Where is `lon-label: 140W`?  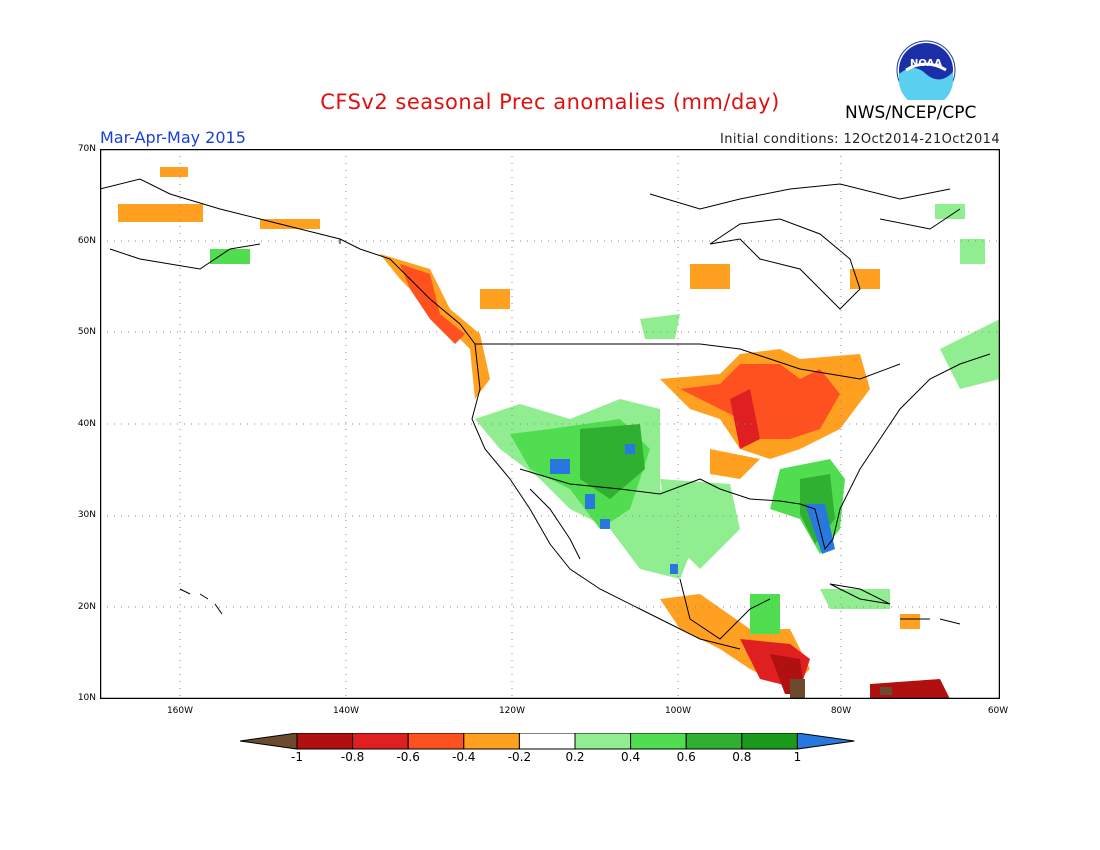
lon-label: 140W is located at coordinates (346, 711).